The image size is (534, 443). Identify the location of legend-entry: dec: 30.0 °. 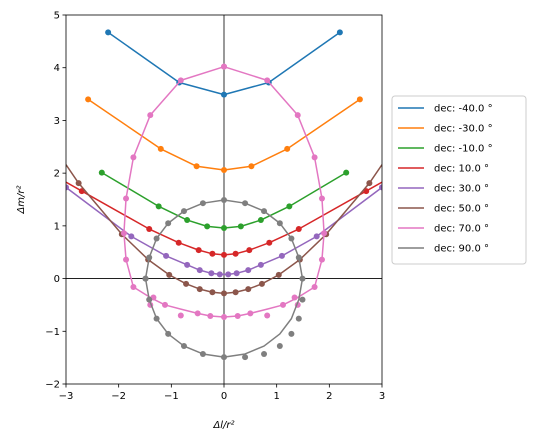
(443, 189).